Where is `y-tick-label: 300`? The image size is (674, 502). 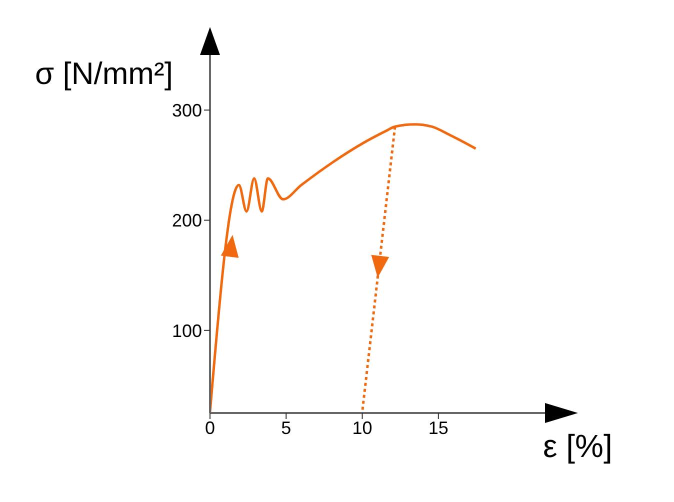
y-tick-label: 300 is located at coordinates (187, 110).